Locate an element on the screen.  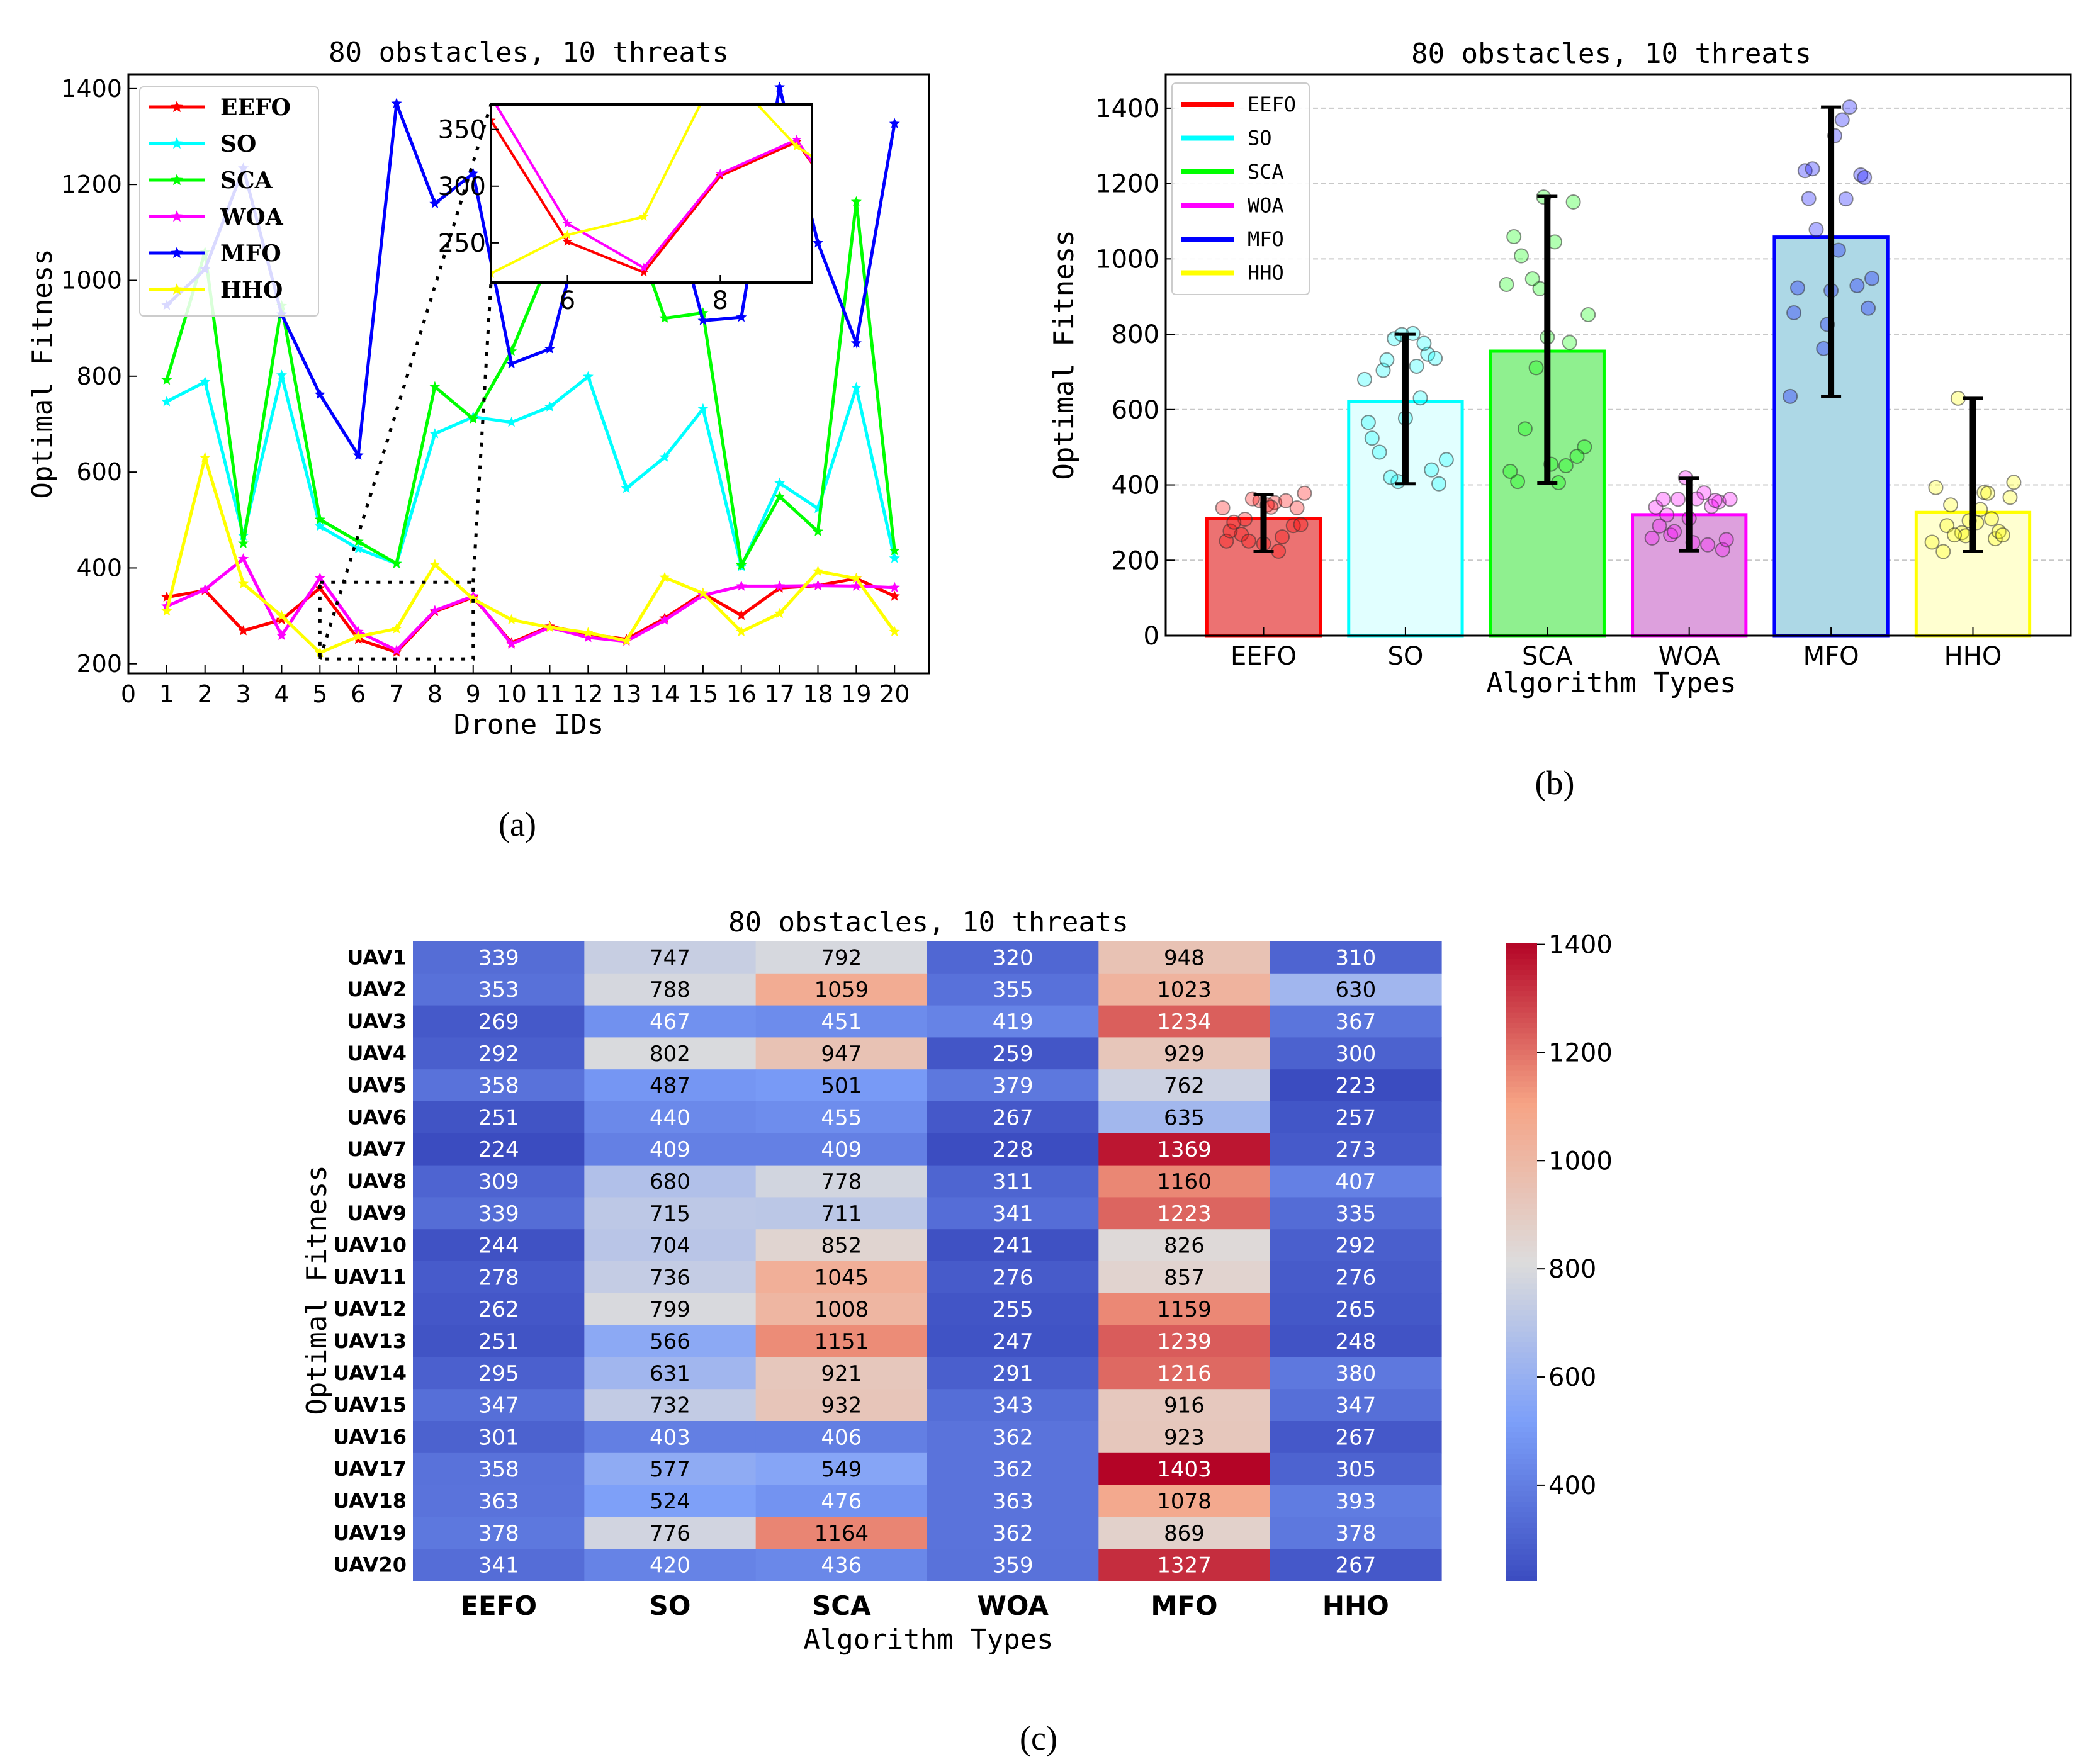
y-tick-label: 800 is located at coordinates (99, 376).